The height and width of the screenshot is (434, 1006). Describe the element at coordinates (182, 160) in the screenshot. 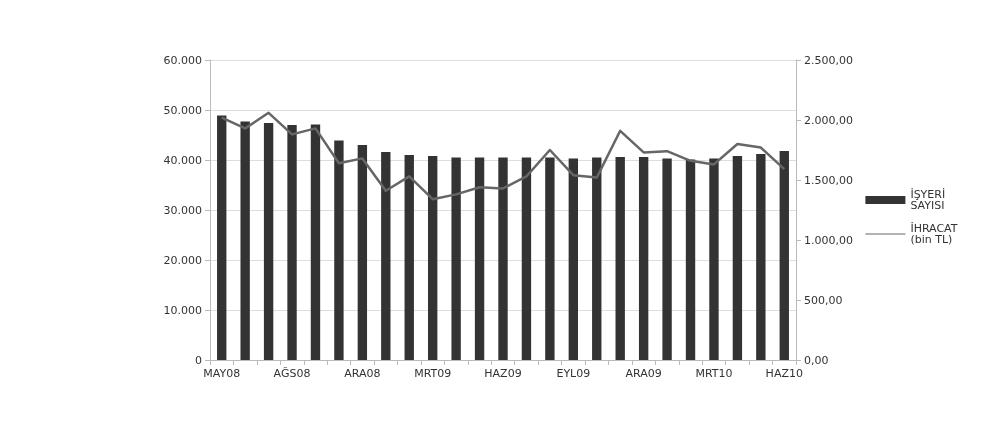

I see `y-tick-label: 40.000` at that location.